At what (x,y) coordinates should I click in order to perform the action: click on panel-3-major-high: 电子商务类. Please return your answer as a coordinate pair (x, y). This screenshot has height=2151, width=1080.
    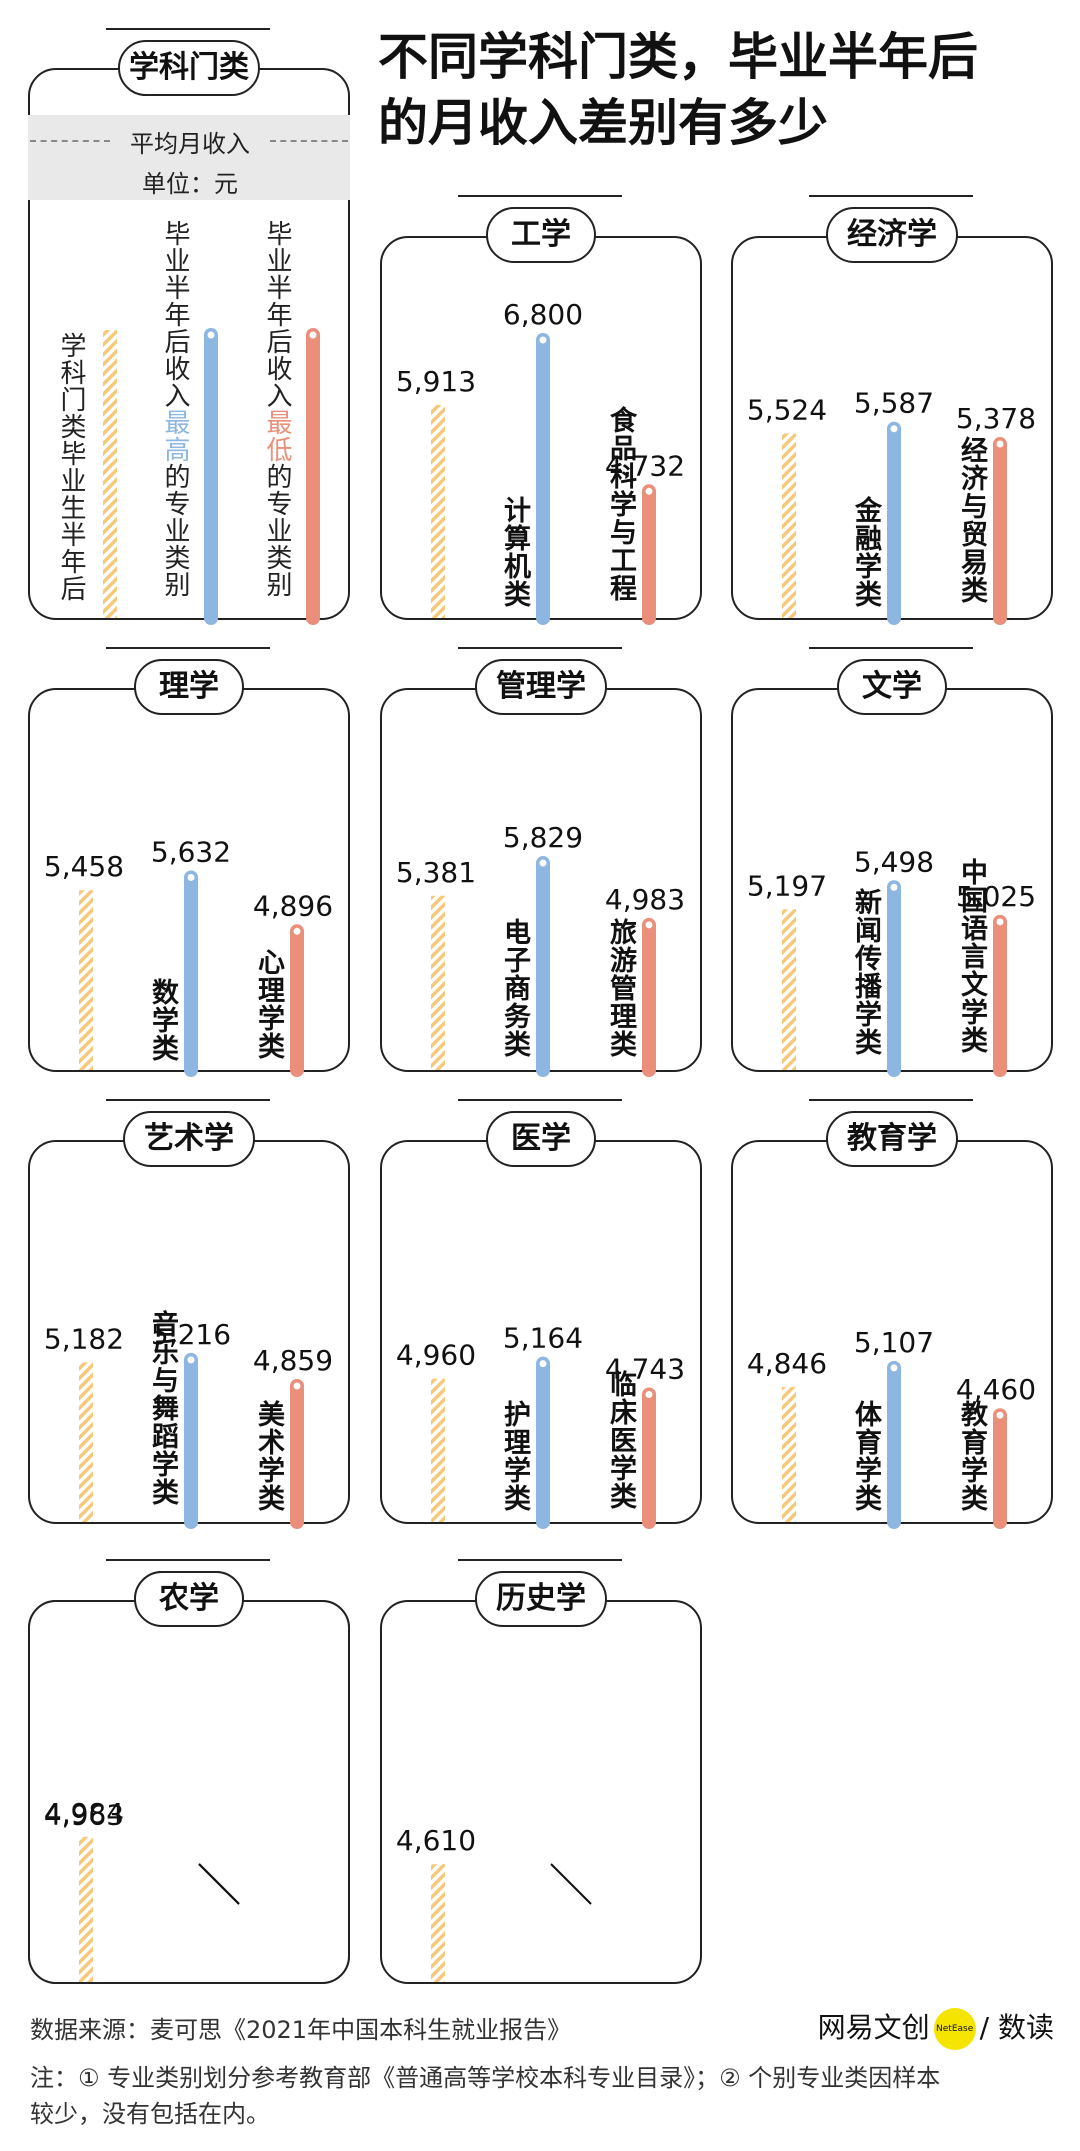
    Looking at the image, I should click on (514, 988).